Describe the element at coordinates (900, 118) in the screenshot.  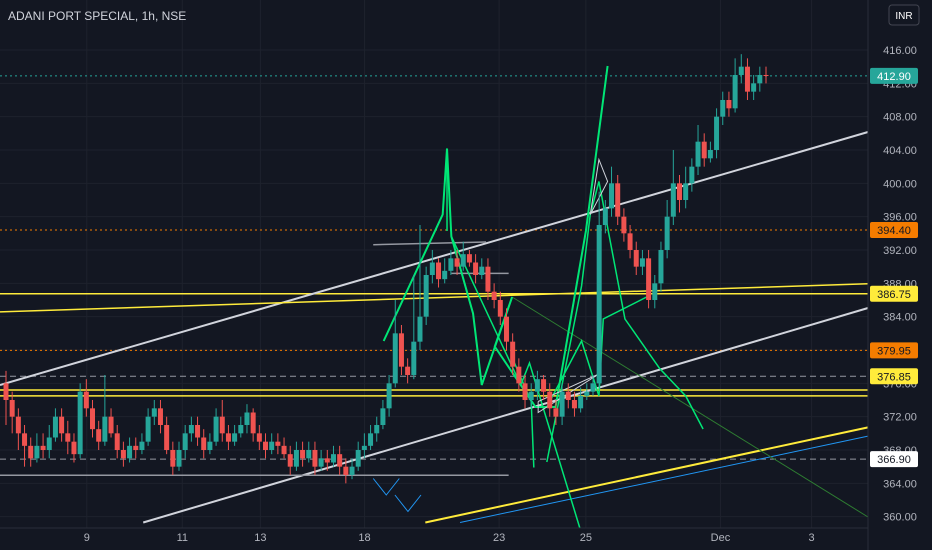
I see `y-tick-label: 408.00` at that location.